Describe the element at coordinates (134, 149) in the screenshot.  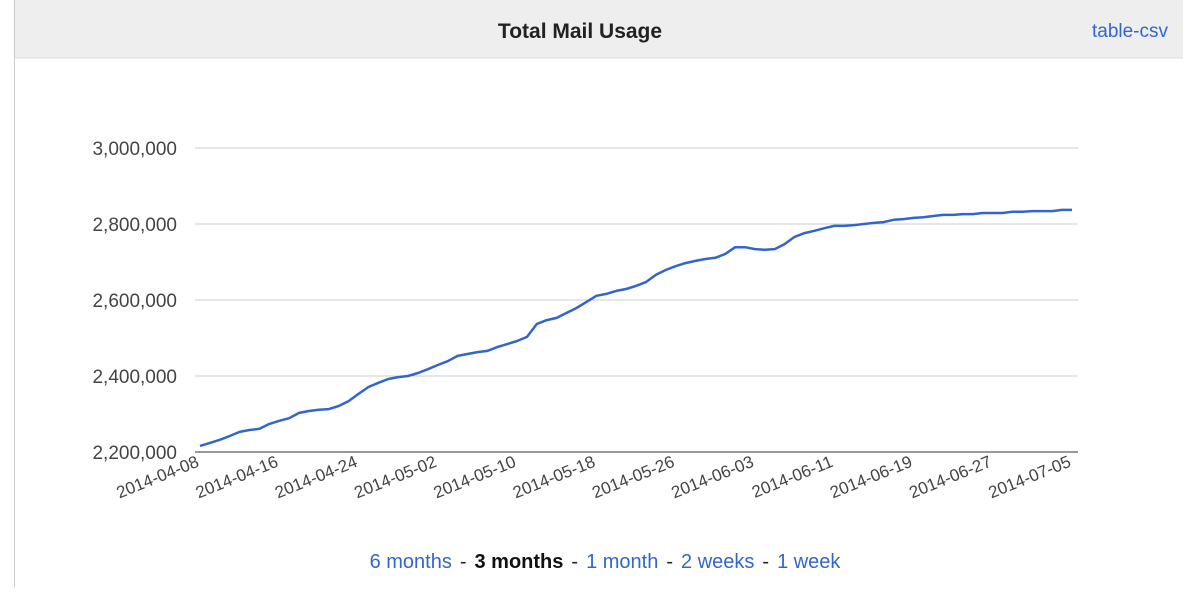
I see `y-tick-label: 3,000,000` at that location.